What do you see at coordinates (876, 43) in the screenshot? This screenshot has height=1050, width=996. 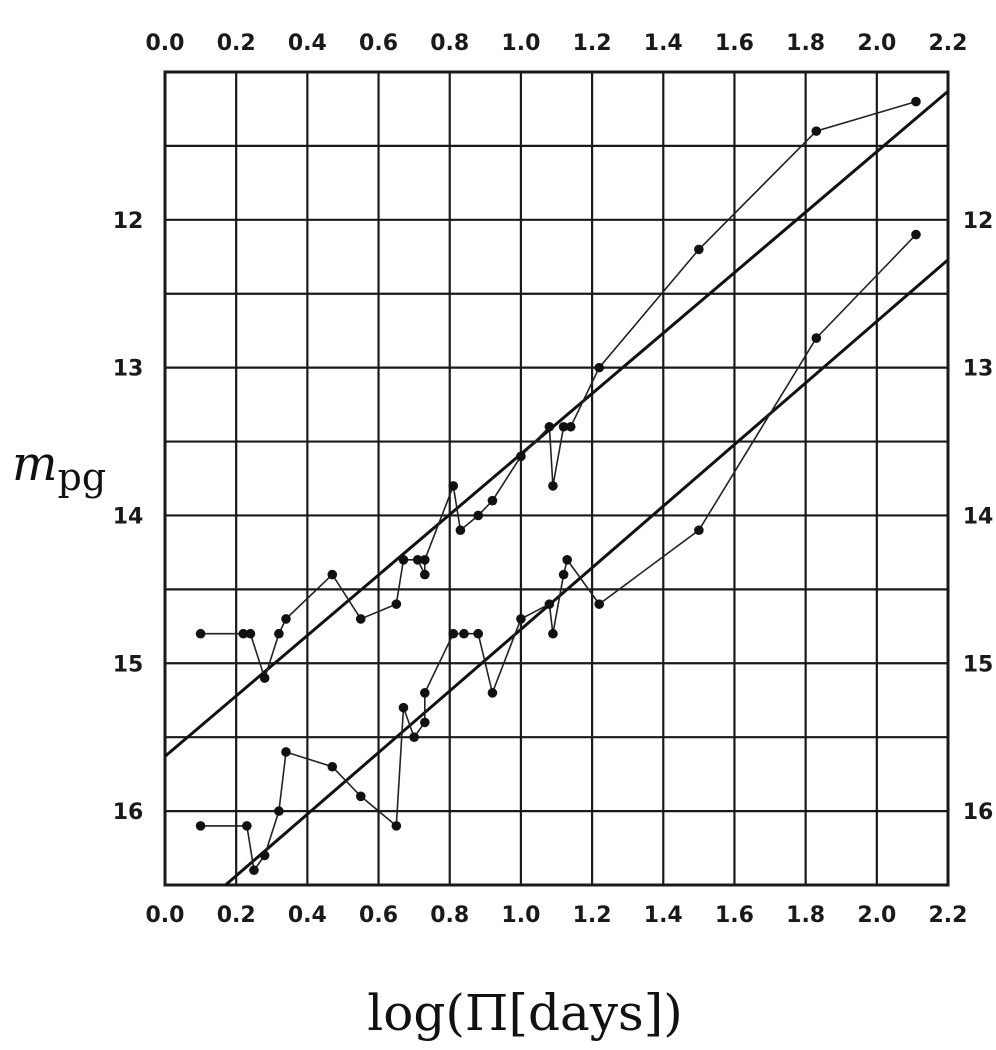 I see `x-tick-label-top: 2.0` at bounding box center [876, 43].